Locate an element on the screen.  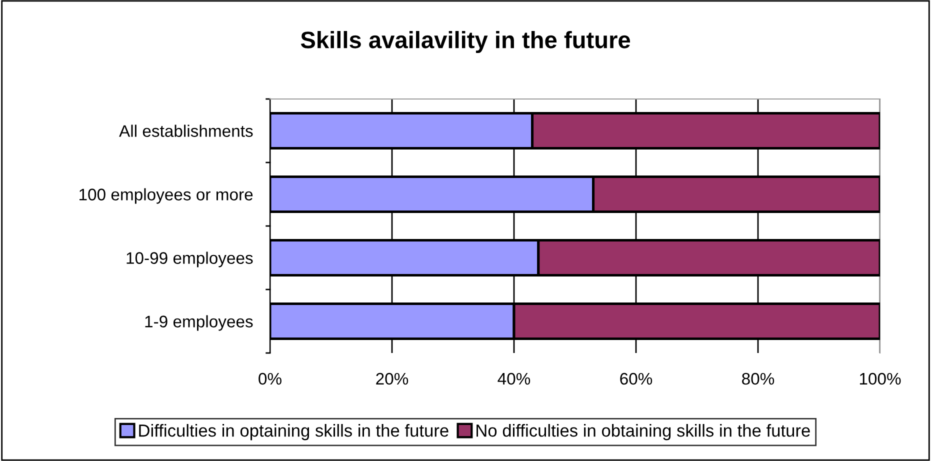
x-tick-label: 0% is located at coordinates (270, 378).